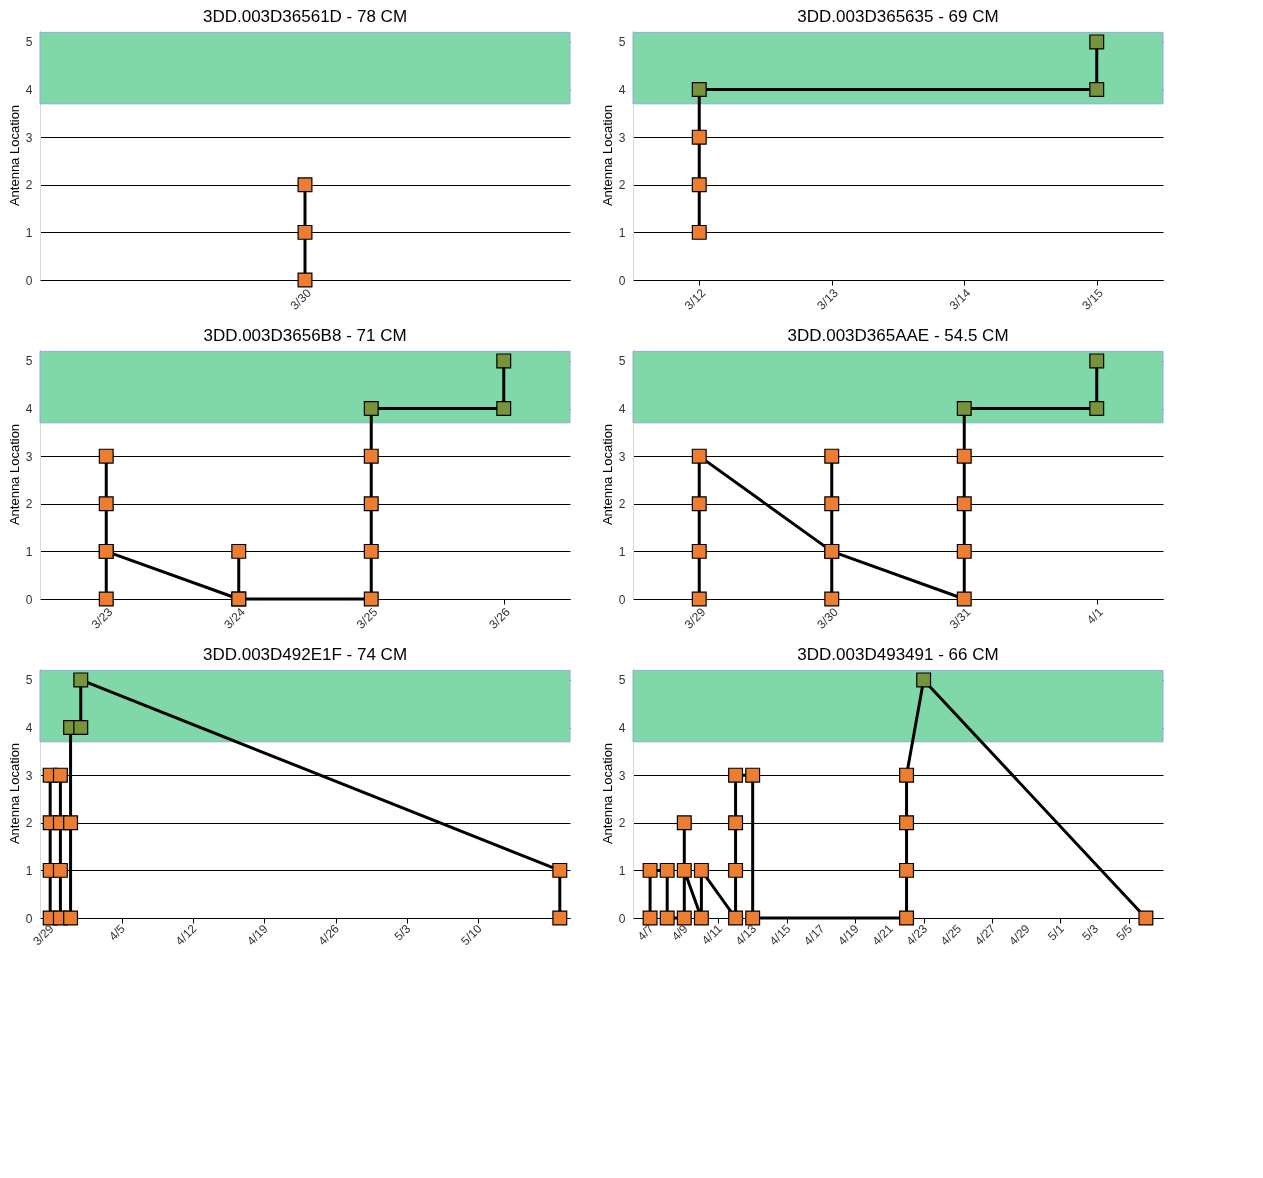 This screenshot has width=1263, height=1178. I want to click on x-tick-label: 4/26, so click(329, 935).